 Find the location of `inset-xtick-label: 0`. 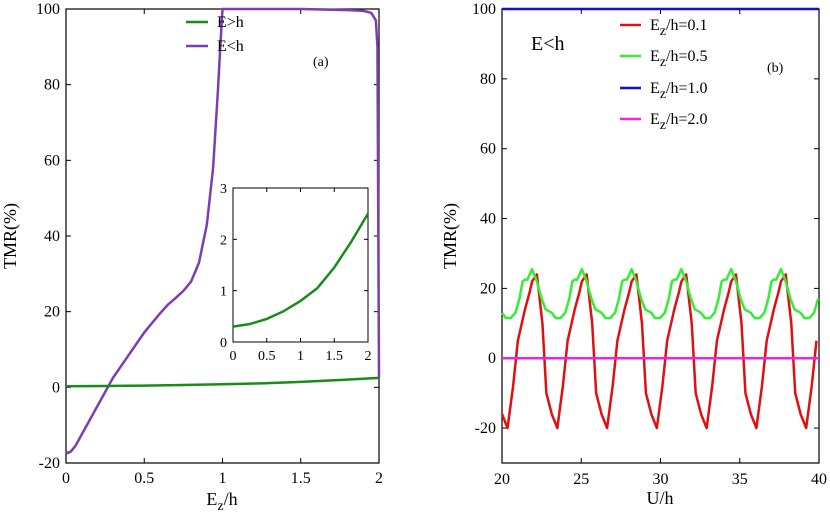

inset-xtick-label: 0 is located at coordinates (233, 356).